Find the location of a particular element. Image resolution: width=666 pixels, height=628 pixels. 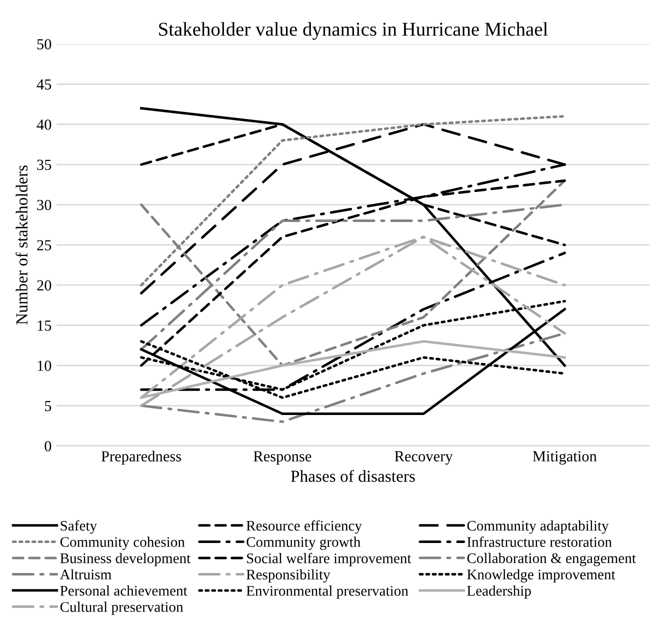

chart-title: Stakeholder value dynamics in Hurricane Michael is located at coordinates (353, 31).